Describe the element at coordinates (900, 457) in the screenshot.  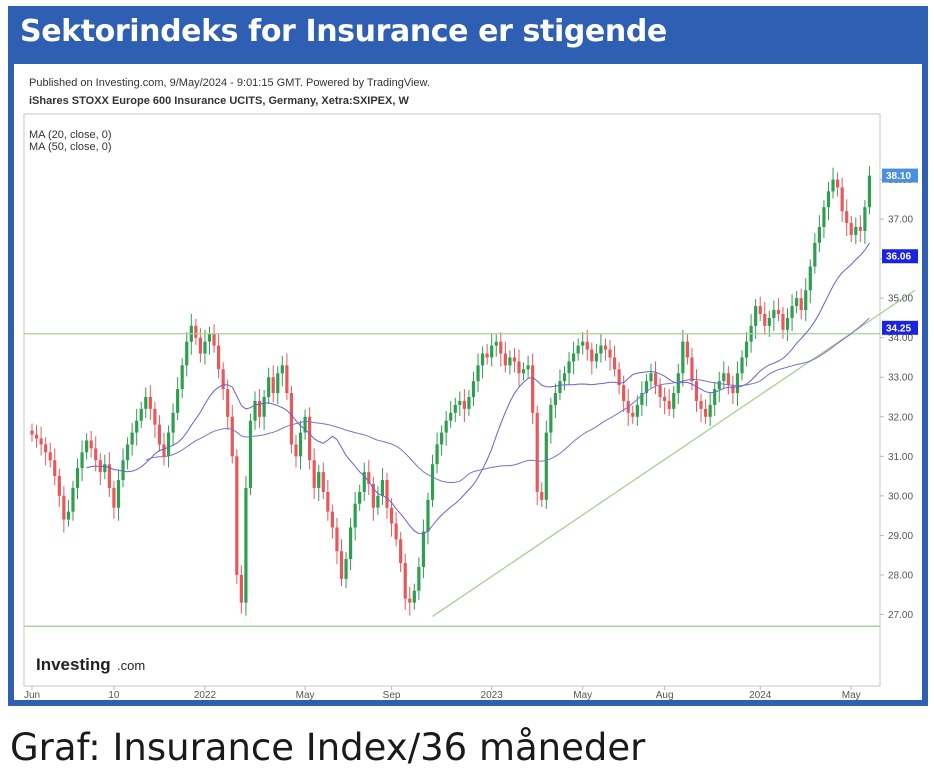
I see `y-tick-label-7: 31.00` at that location.